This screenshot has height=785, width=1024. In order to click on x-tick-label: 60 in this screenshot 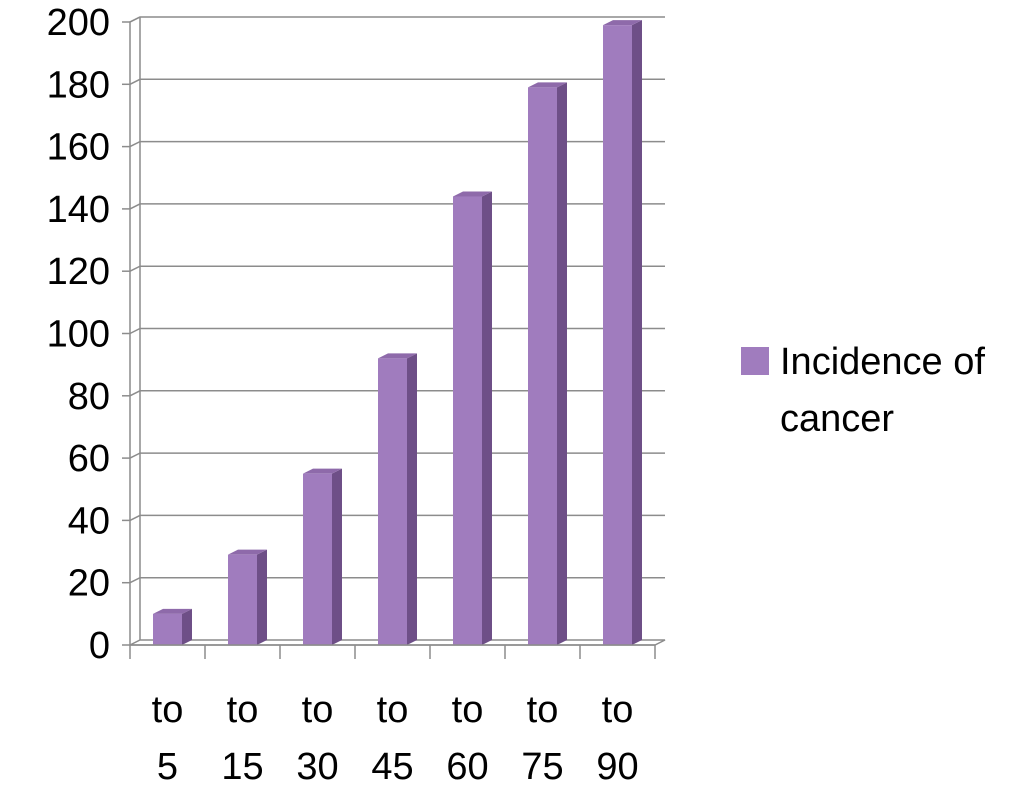, I will do `click(467, 765)`.